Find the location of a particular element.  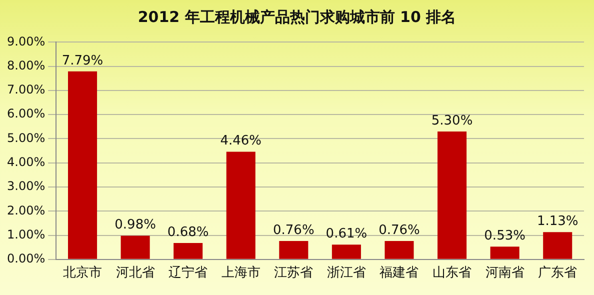

x-tick-label: 北京市 is located at coordinates (82, 273).